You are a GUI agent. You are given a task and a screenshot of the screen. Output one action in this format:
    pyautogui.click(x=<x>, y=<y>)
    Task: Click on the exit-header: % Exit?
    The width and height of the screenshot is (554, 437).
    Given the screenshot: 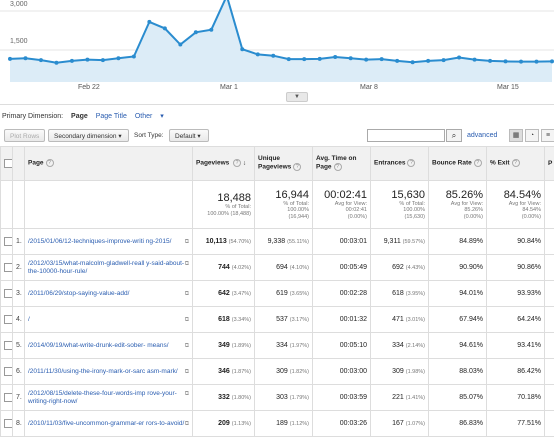 What is the action you would take?
    pyautogui.click(x=516, y=164)
    